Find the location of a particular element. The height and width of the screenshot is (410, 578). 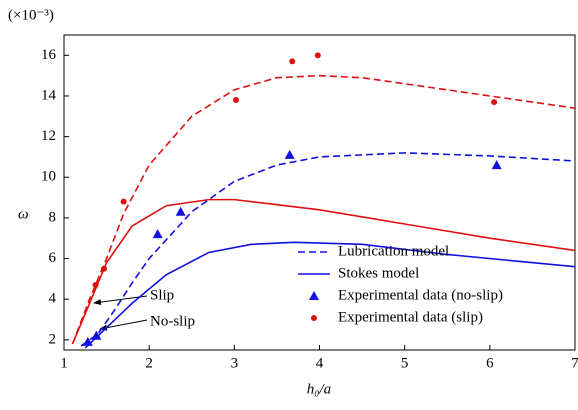

y-tick-label: 8 is located at coordinates (53, 217).